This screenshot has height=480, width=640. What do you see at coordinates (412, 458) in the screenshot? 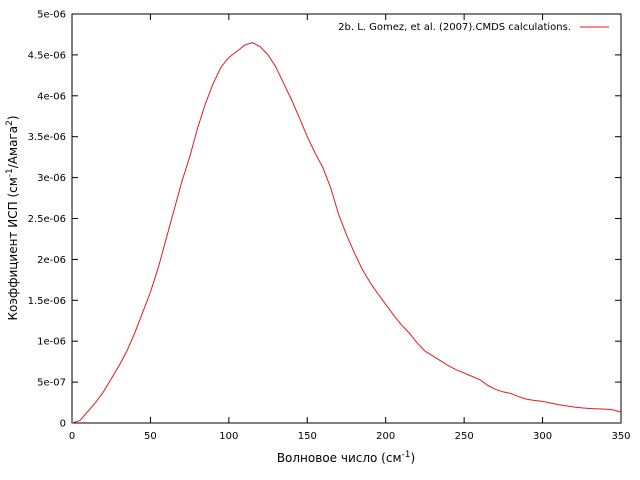
I see `x-axis-label-tail: )` at bounding box center [412, 458].